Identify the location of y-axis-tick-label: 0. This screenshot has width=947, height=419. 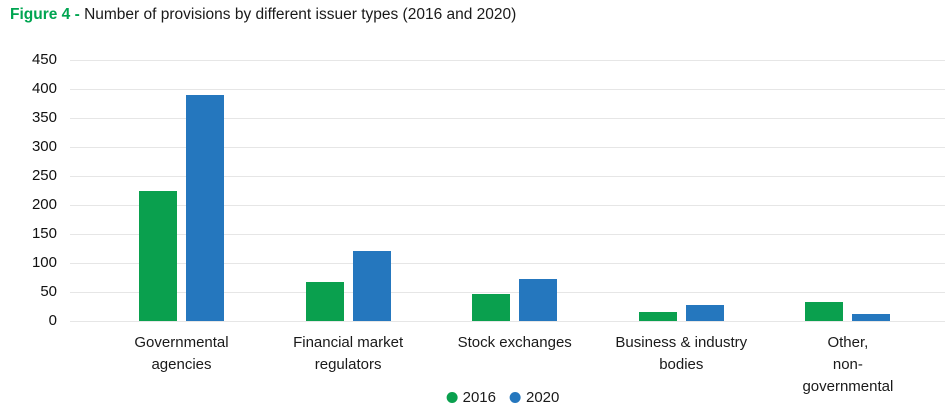
(52, 320).